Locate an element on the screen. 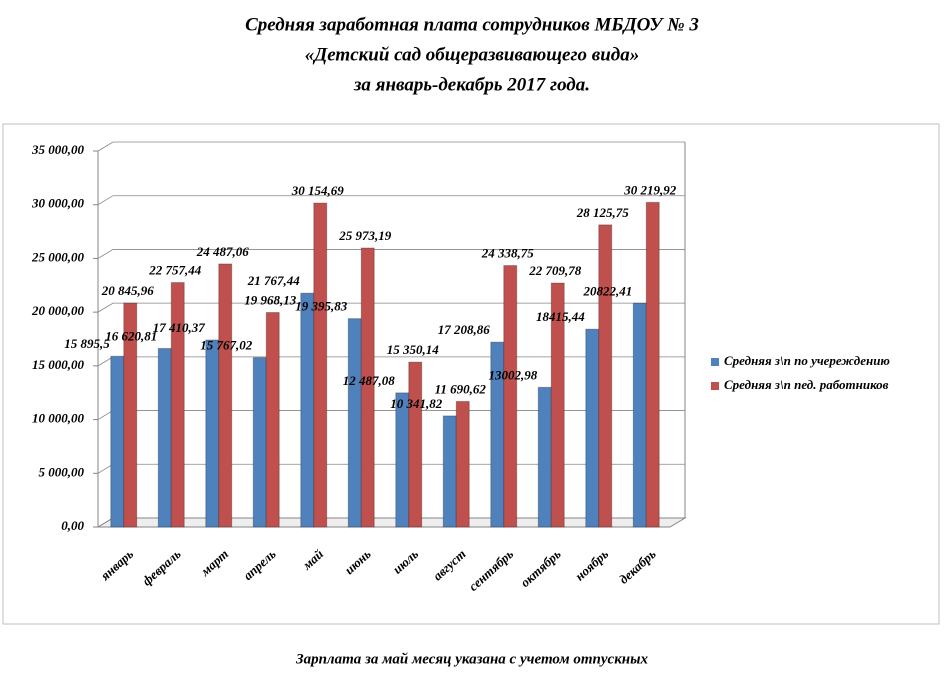 The width and height of the screenshot is (945, 673). value-label: 24 338,75 is located at coordinates (508, 253).